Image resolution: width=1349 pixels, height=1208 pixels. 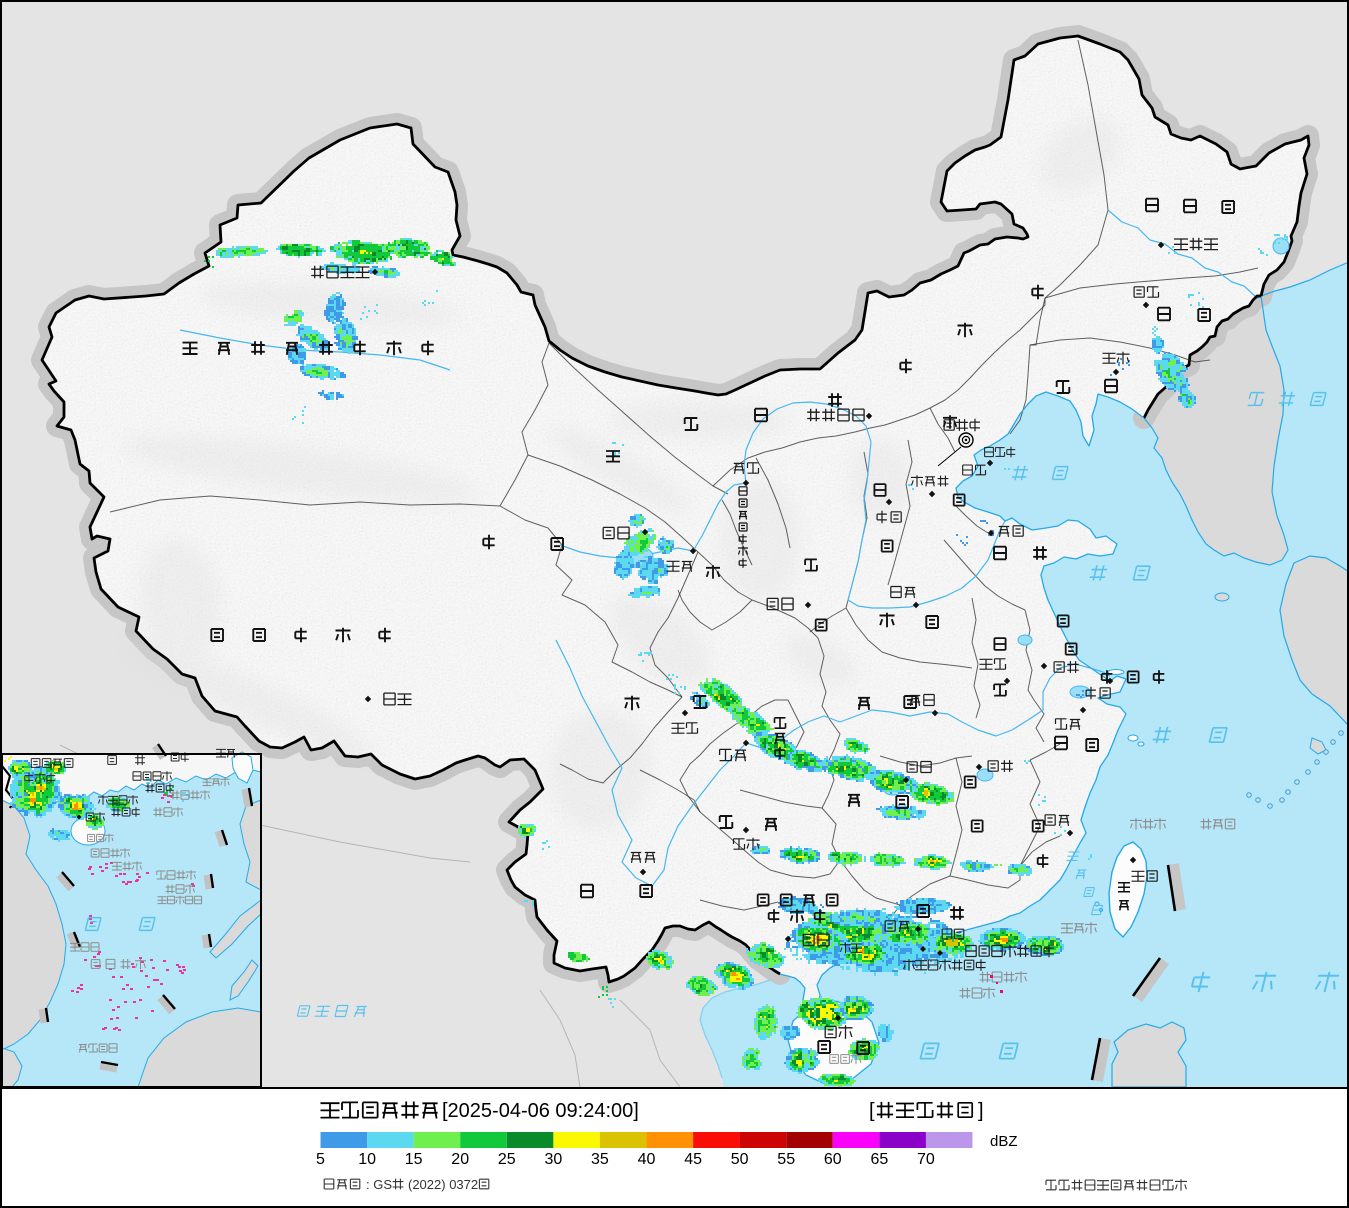 I want to click on svg-text:: GS: : GS, so click(x=379, y=1184).